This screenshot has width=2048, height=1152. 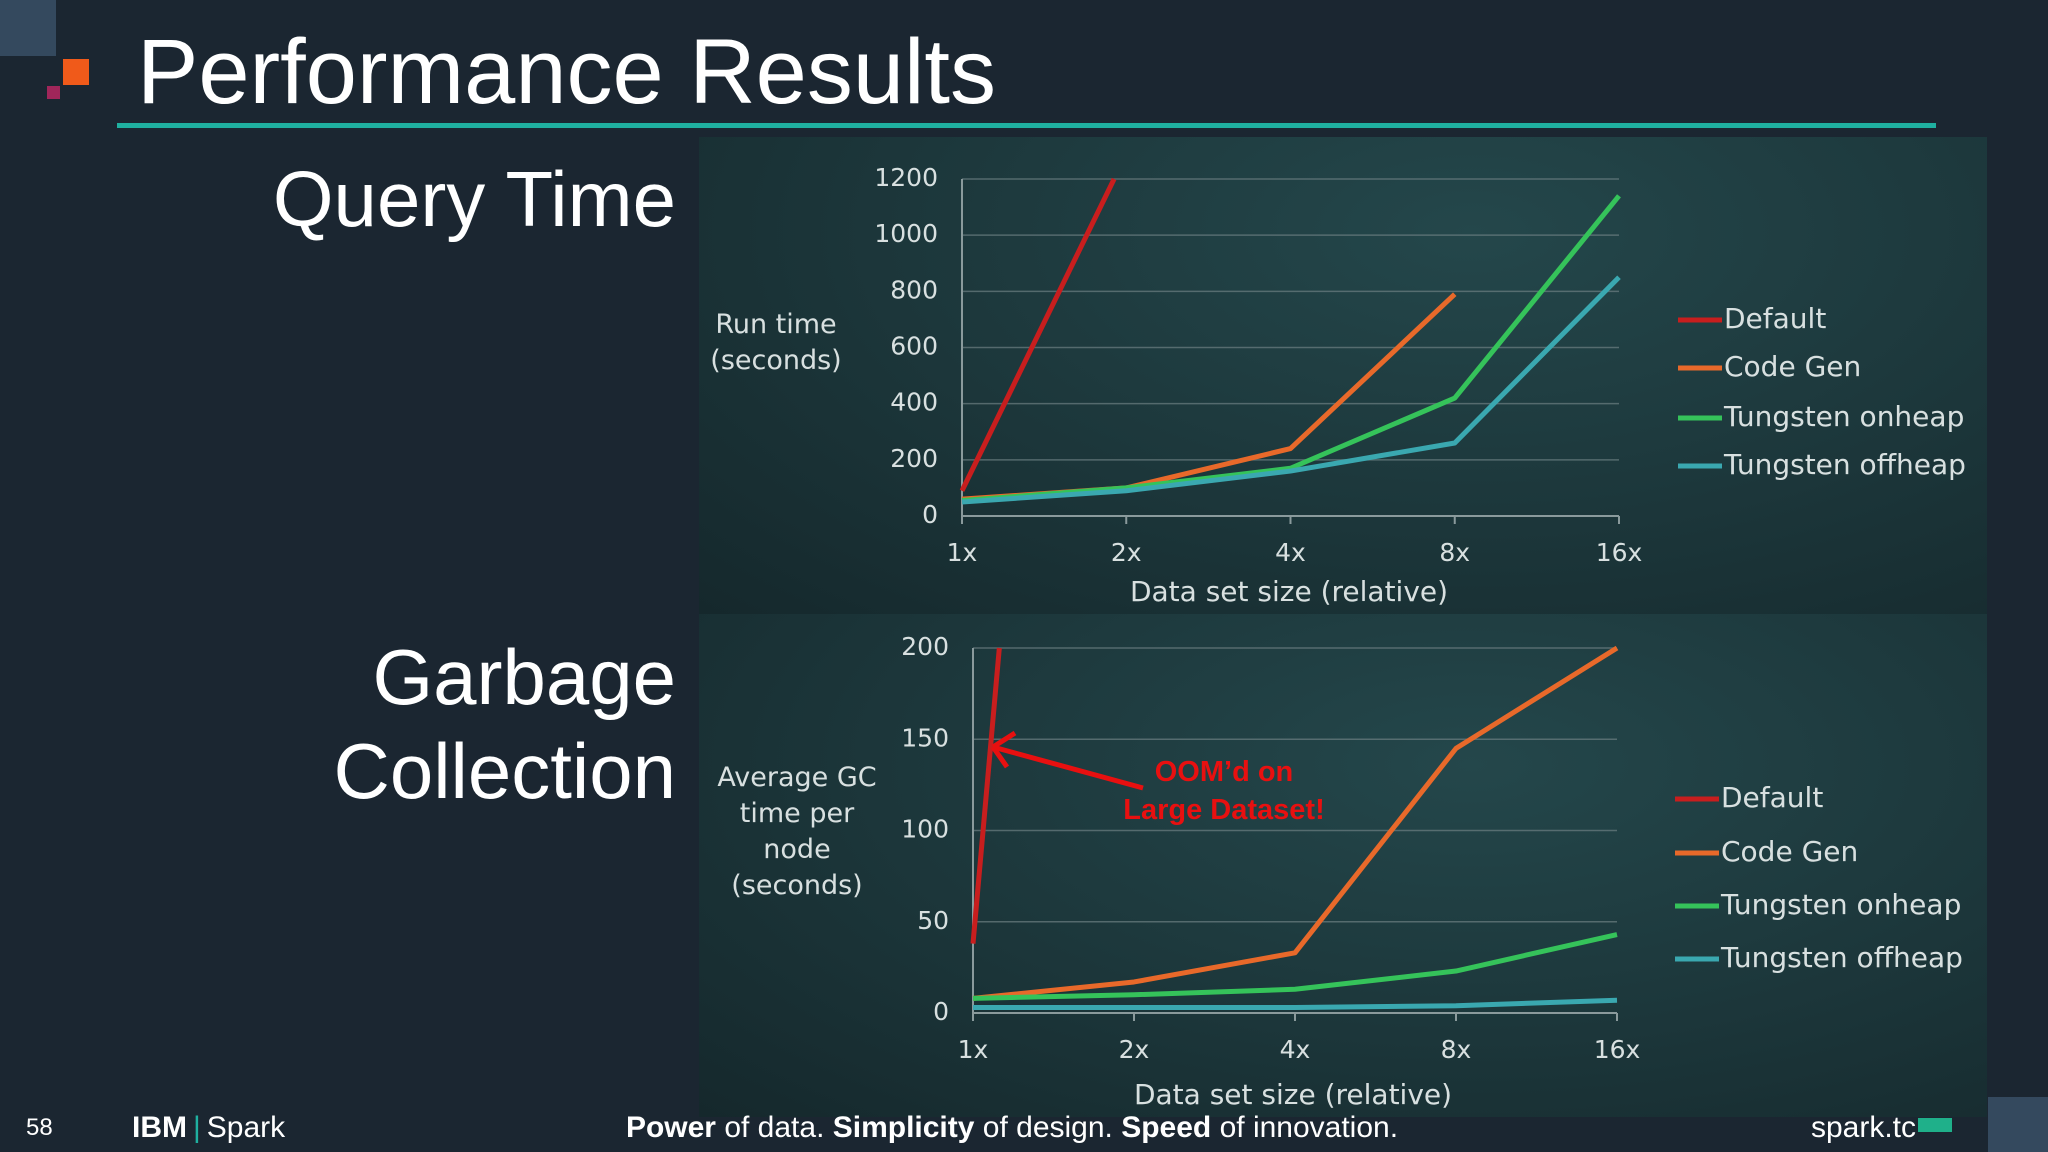 What do you see at coordinates (914, 289) in the screenshot?
I see `y-tick-label: 800` at bounding box center [914, 289].